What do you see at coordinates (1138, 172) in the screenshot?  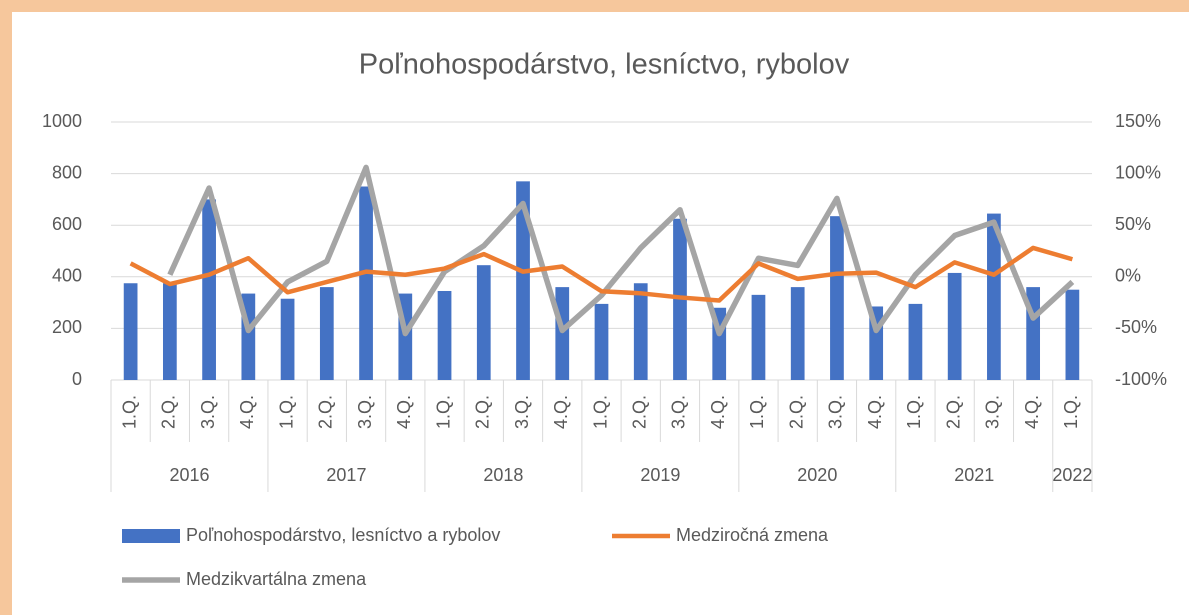 I see `y2-tick-label: 100%` at bounding box center [1138, 172].